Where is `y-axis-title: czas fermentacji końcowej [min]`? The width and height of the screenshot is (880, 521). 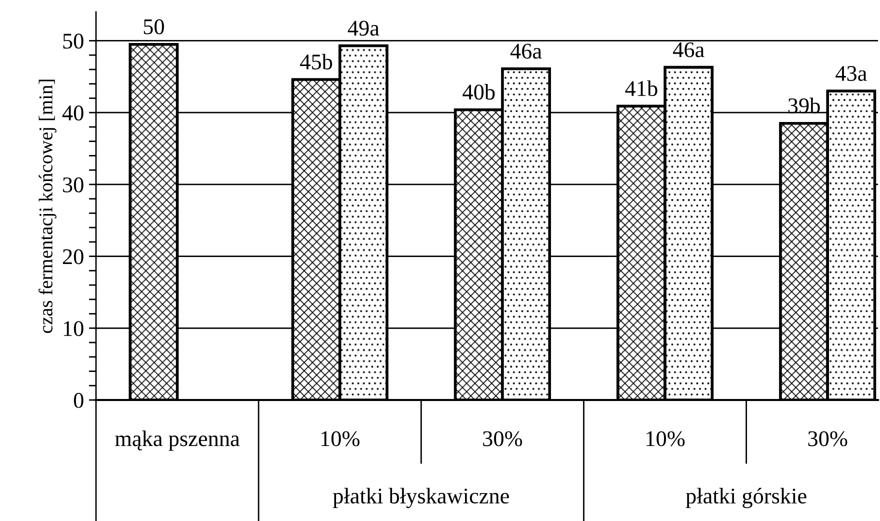 y-axis-title: czas fermentacji końcowej [min] is located at coordinates (47, 206).